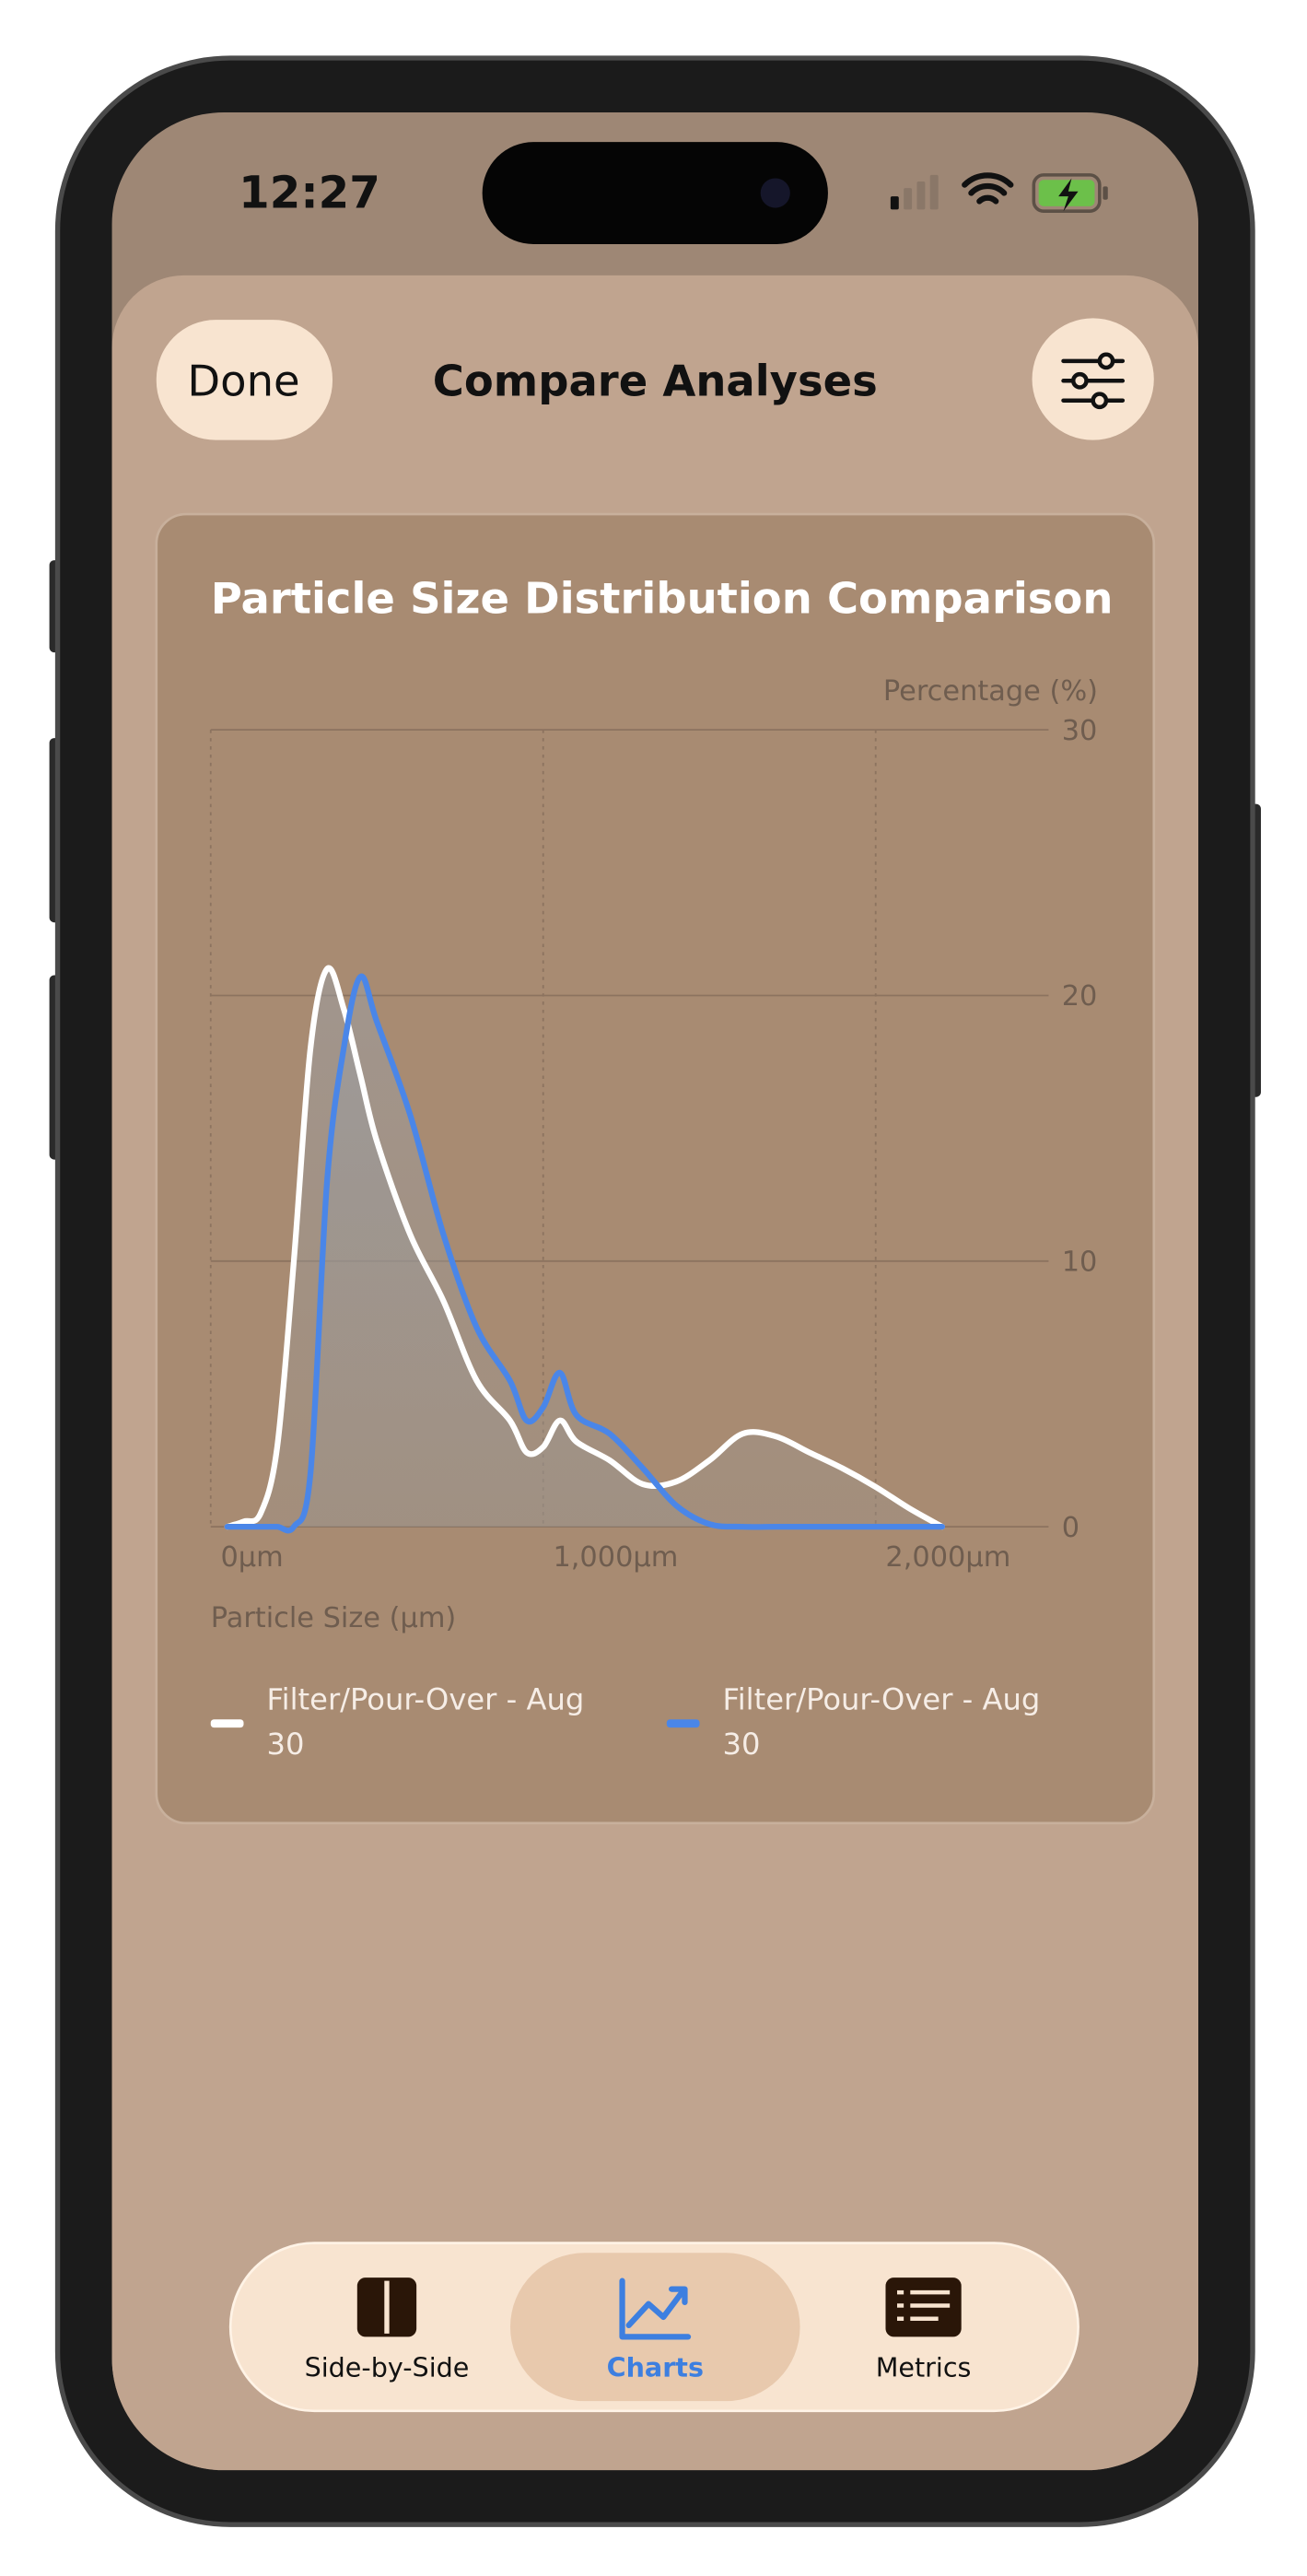 The height and width of the screenshot is (2576, 1307). Describe the element at coordinates (656, 2308) in the screenshot. I see `charts-icon` at that location.